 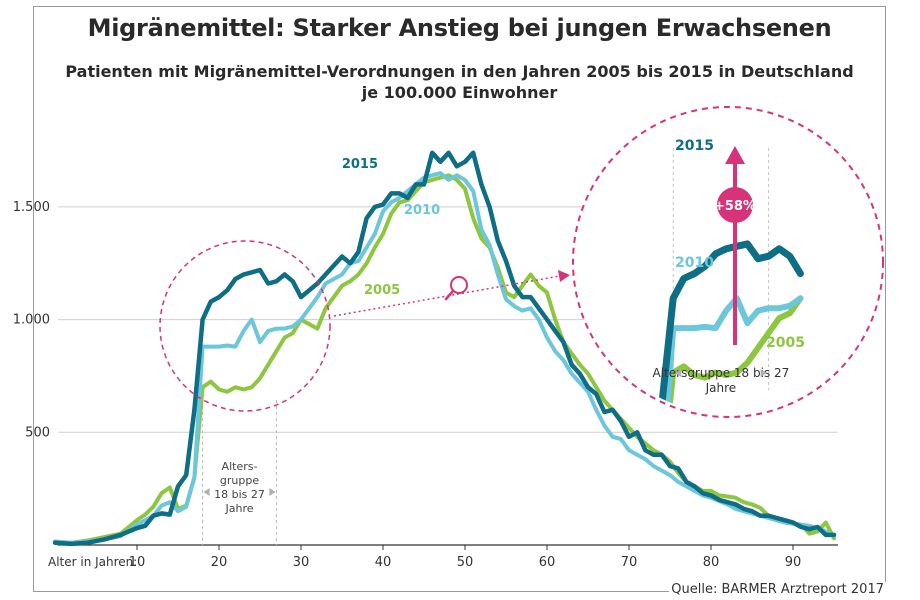 What do you see at coordinates (360, 164) in the screenshot?
I see `label-2015: 2015` at bounding box center [360, 164].